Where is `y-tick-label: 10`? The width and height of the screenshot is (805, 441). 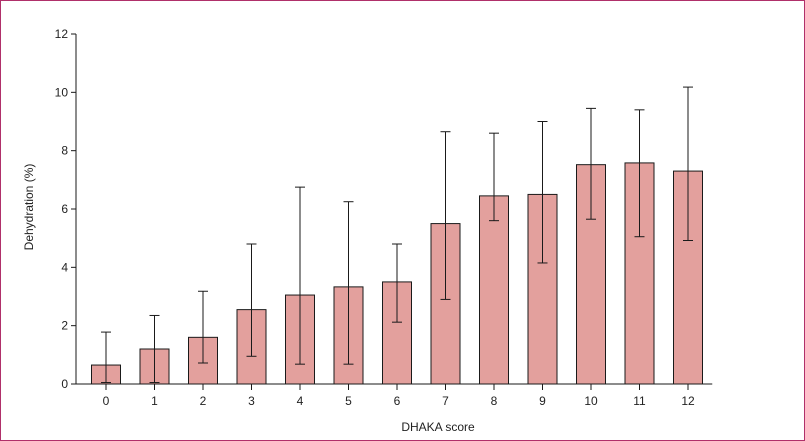 y-tick-label: 10 is located at coordinates (62, 92).